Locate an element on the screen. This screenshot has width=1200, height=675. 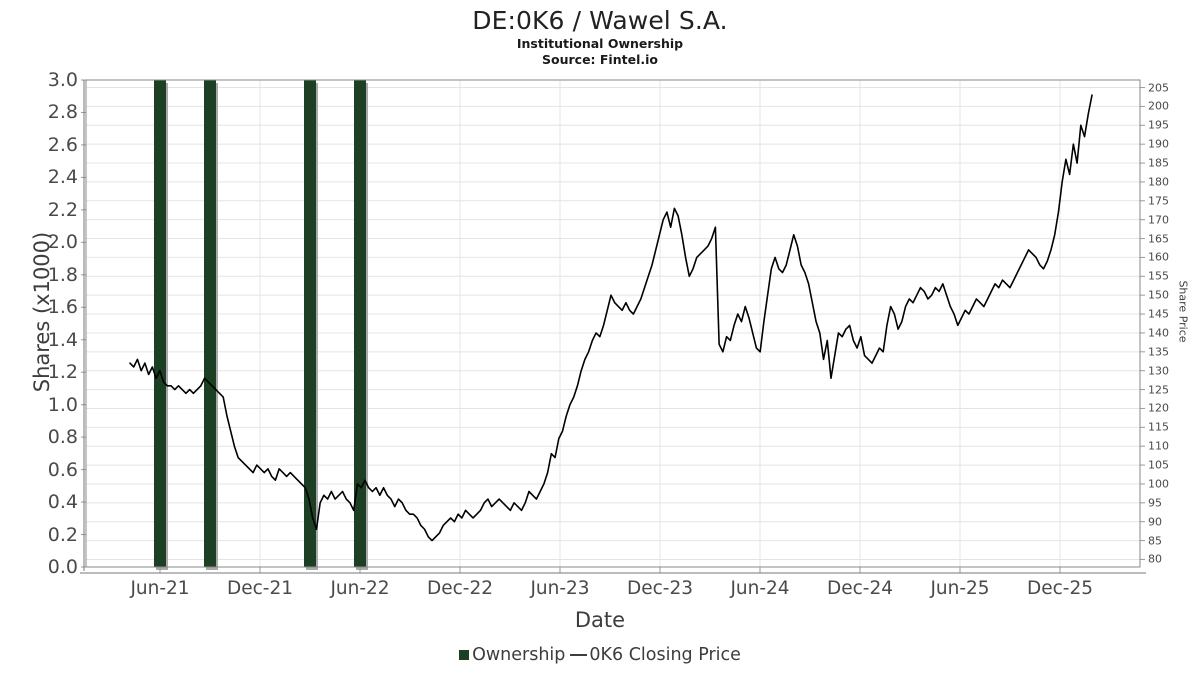
ownership-legend-label: Ownership is located at coordinates (519, 655).